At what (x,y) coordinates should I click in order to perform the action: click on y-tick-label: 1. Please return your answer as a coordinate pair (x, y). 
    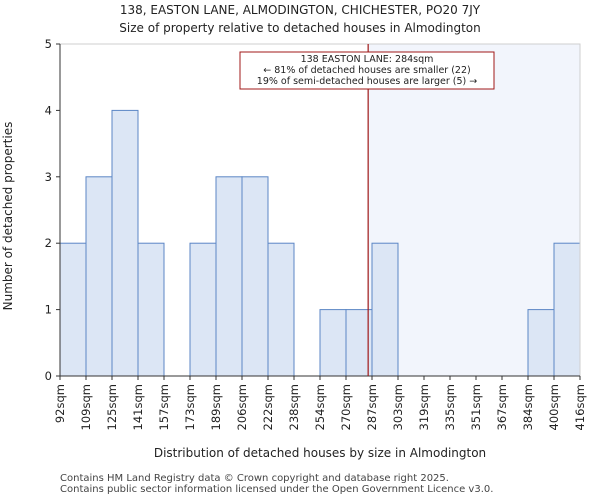
    Looking at the image, I should click on (48, 310).